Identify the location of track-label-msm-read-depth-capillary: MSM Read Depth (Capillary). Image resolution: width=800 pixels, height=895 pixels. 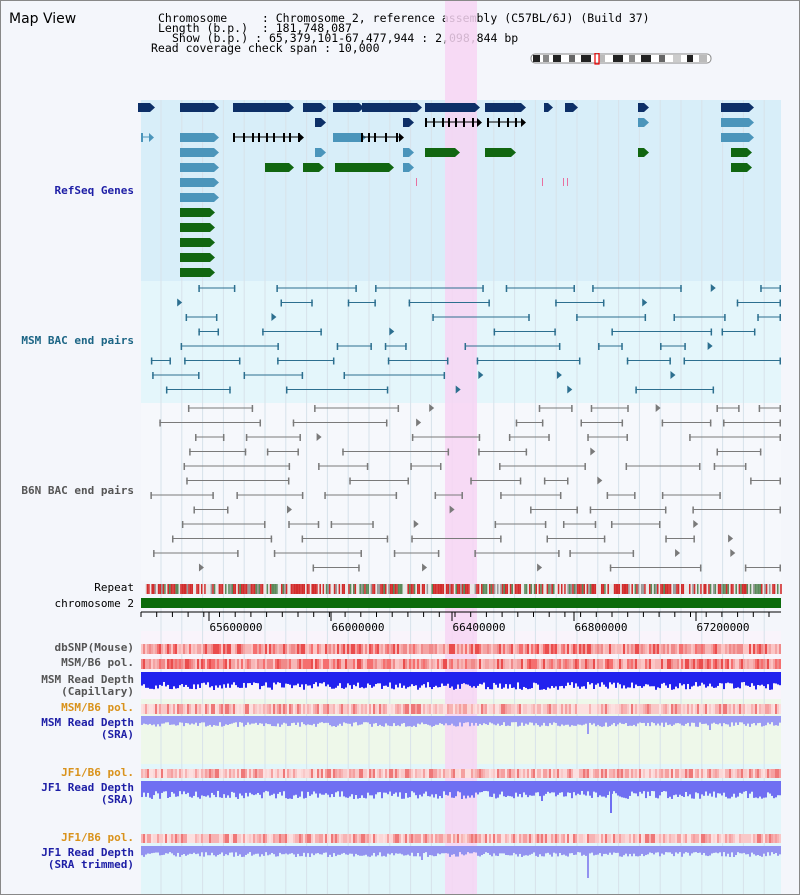
(87, 686).